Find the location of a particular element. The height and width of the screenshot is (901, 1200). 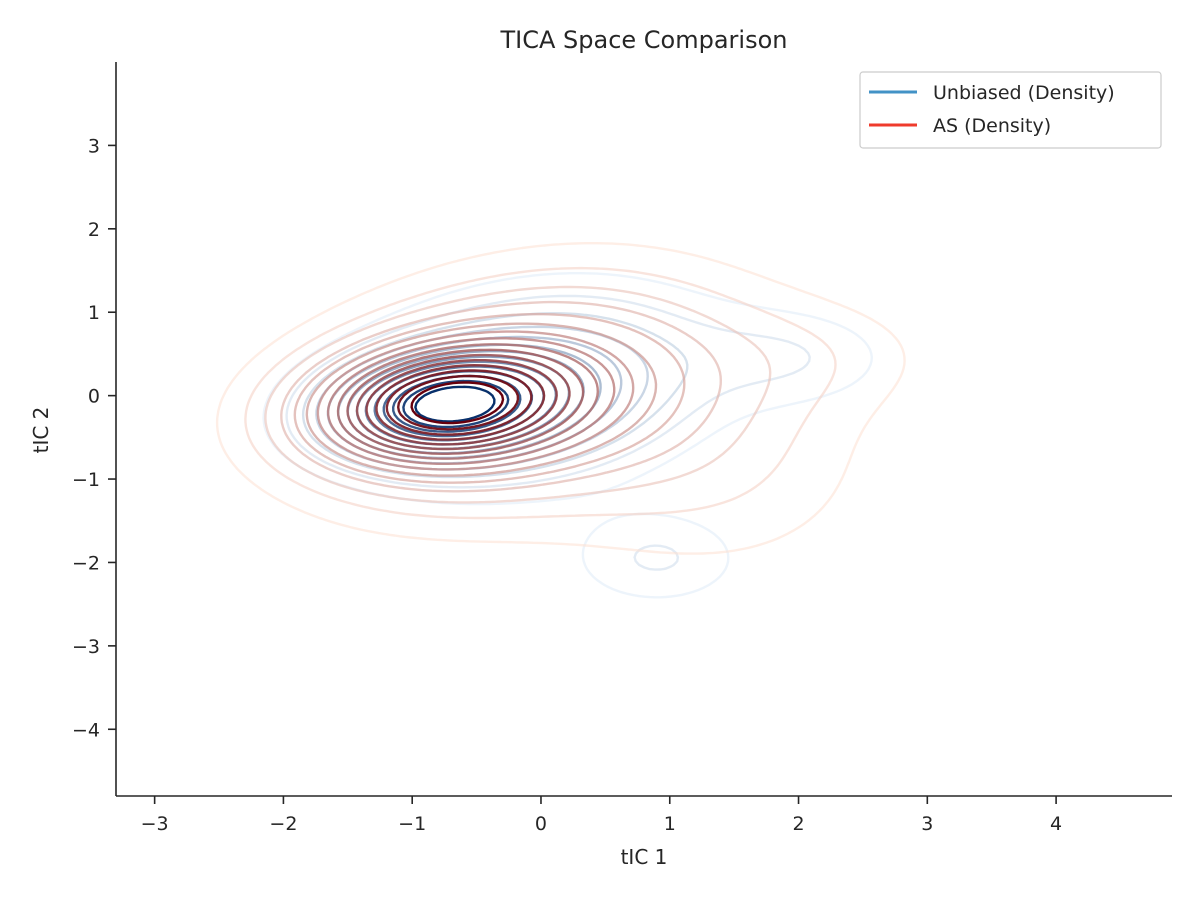

y-ticks: −4 −3 −2 −1 0 1 2 3 is located at coordinates (94, 438).